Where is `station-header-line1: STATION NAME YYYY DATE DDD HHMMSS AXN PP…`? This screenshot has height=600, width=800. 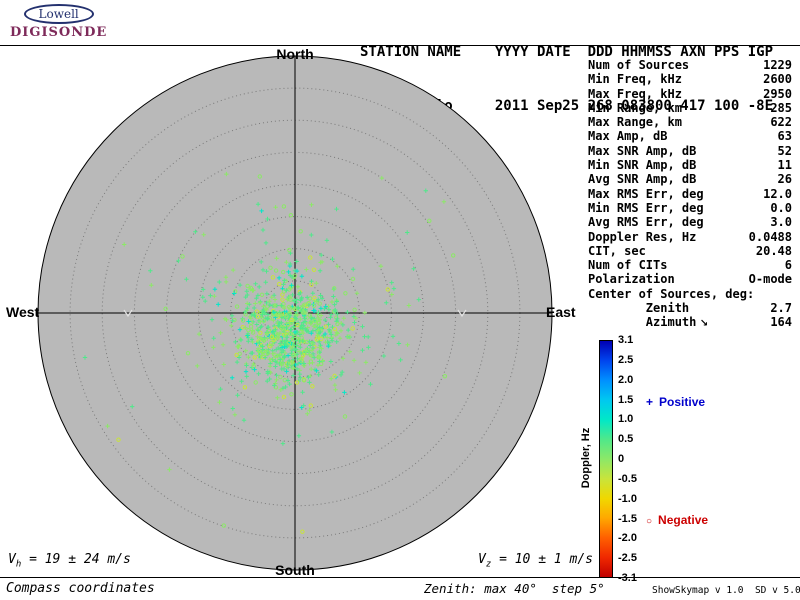
station-header-line1: STATION NAME YYYY DATE DDD HHMMSS AXN PP… is located at coordinates (567, 52).